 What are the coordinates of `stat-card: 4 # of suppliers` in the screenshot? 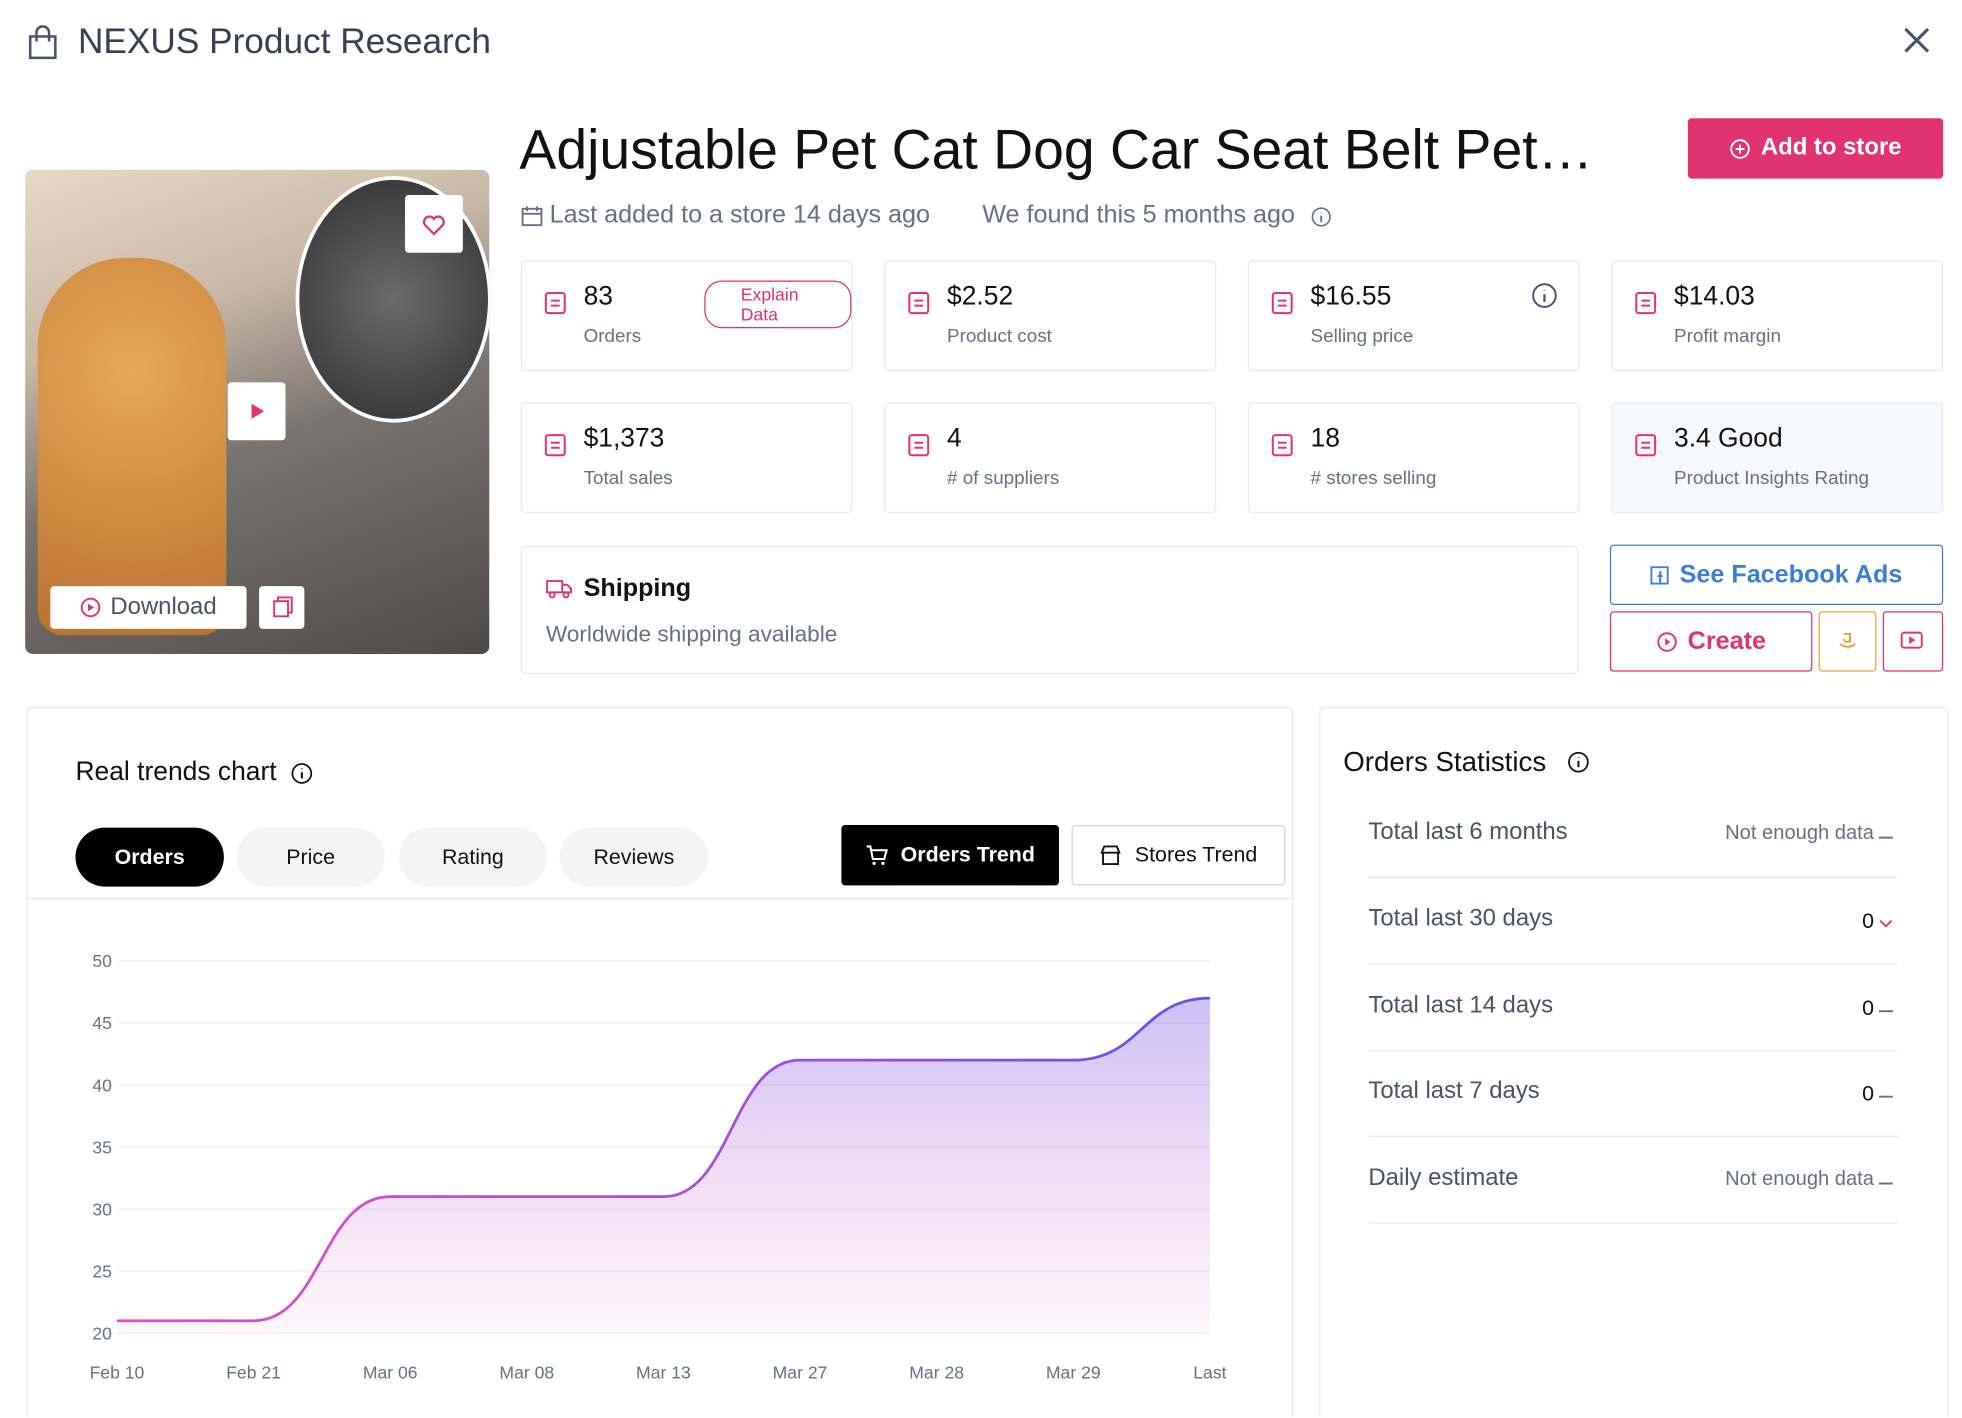 It's located at (1050, 458).